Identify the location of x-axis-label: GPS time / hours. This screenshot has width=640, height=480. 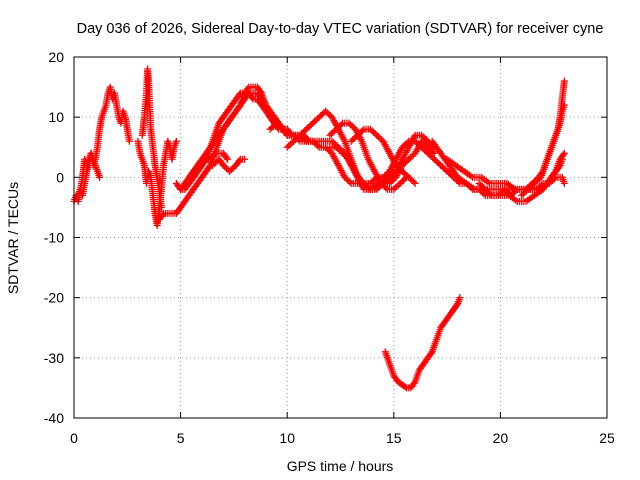
(340, 466).